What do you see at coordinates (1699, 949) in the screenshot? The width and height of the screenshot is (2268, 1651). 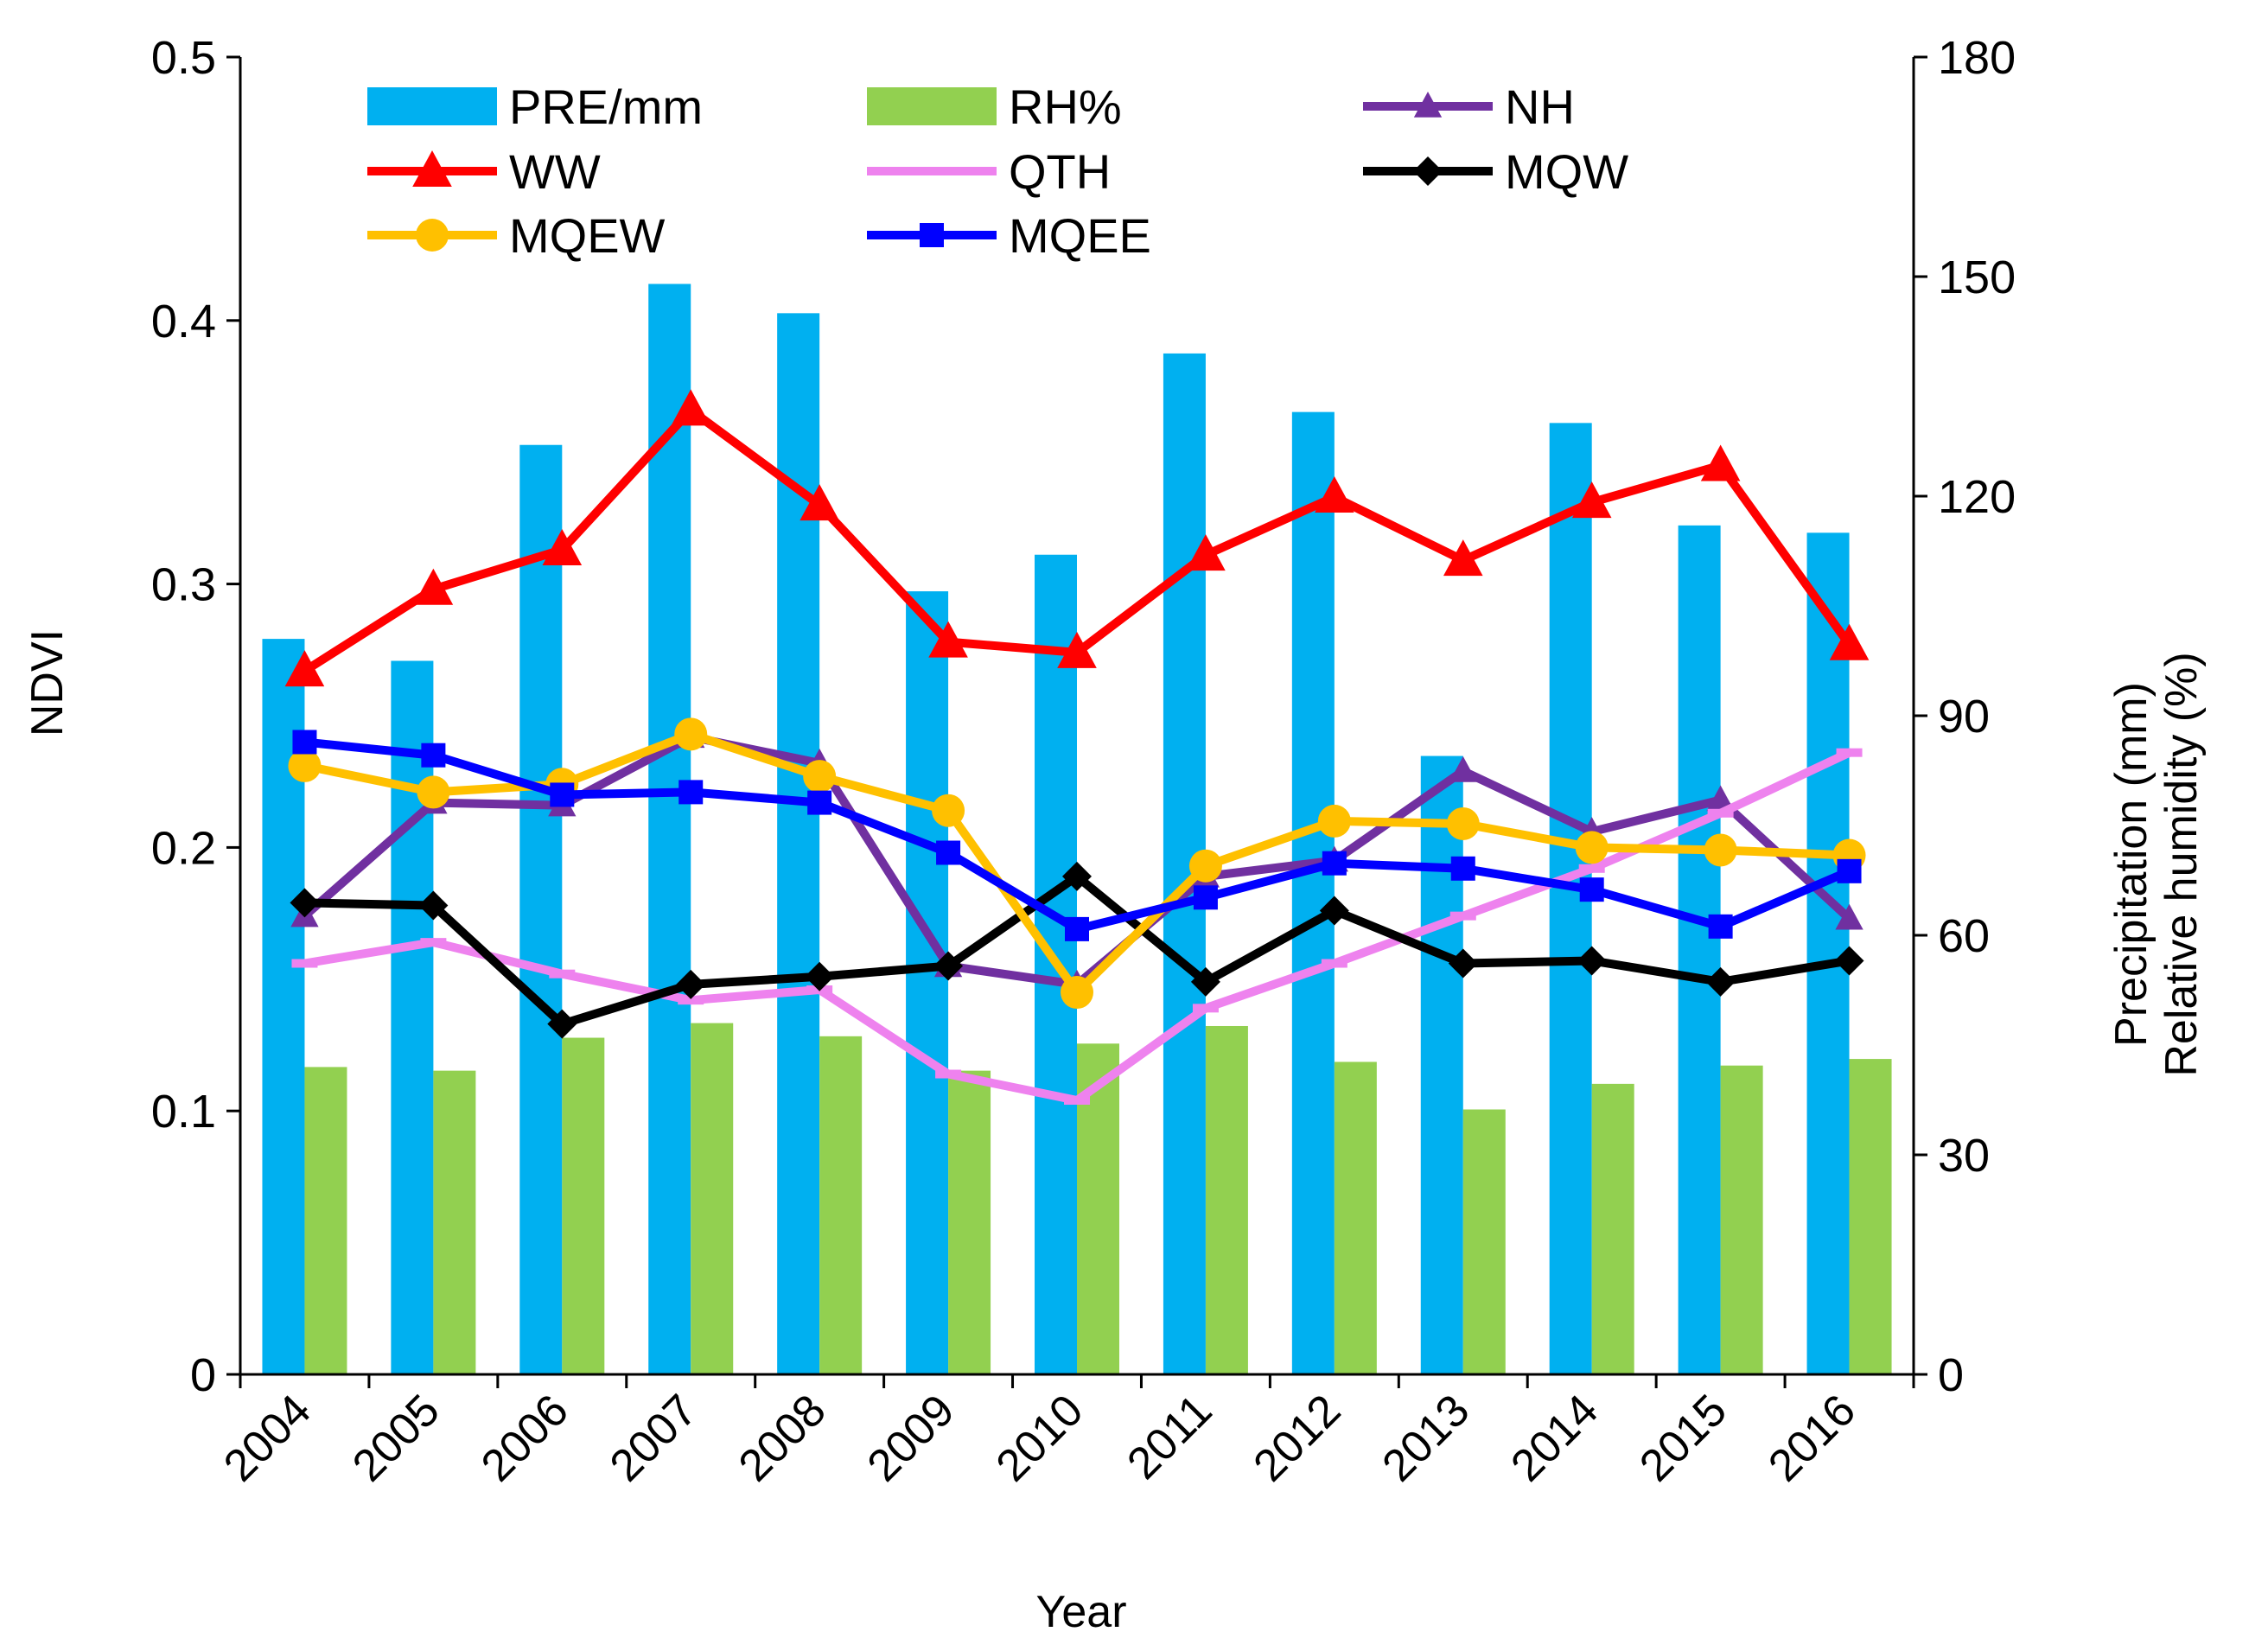 I see `bar-pre-mm-2015` at bounding box center [1699, 949].